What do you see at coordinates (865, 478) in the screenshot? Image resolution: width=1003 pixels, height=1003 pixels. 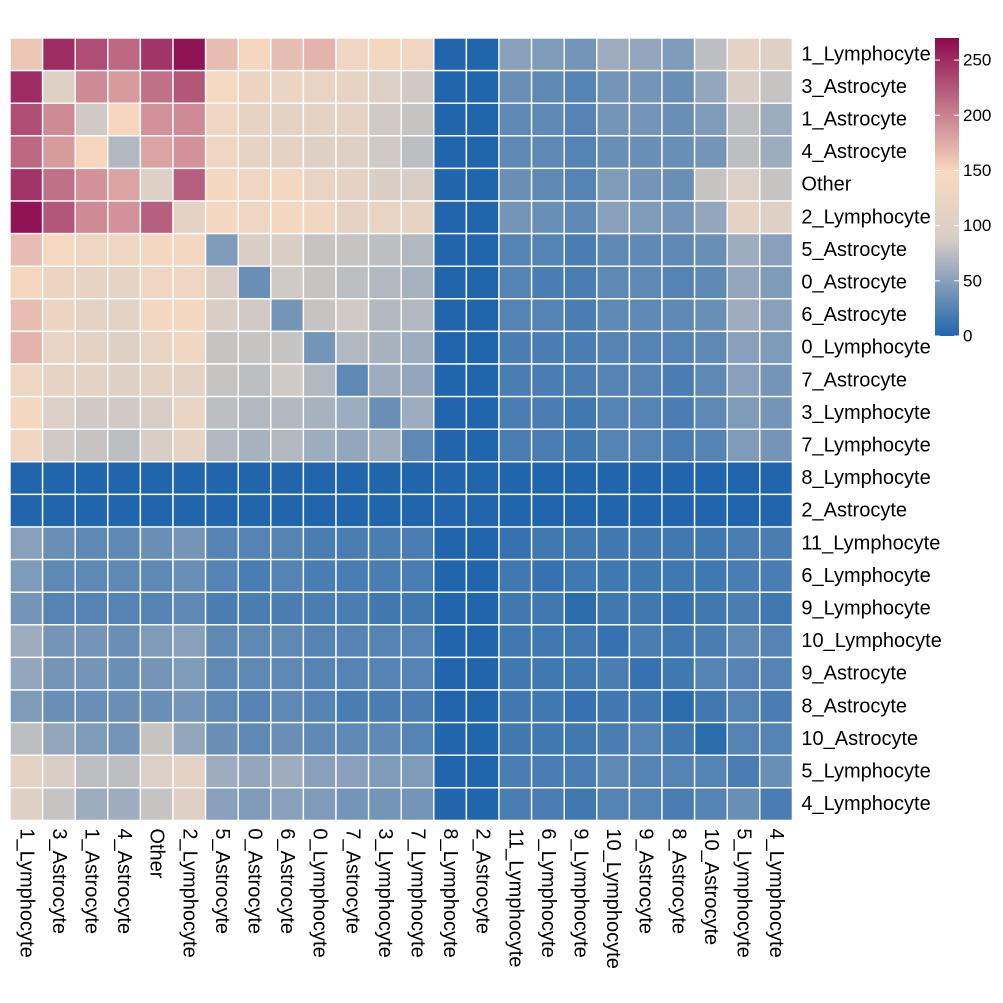 I see `row-label: 8_Lymphocyte` at bounding box center [865, 478].